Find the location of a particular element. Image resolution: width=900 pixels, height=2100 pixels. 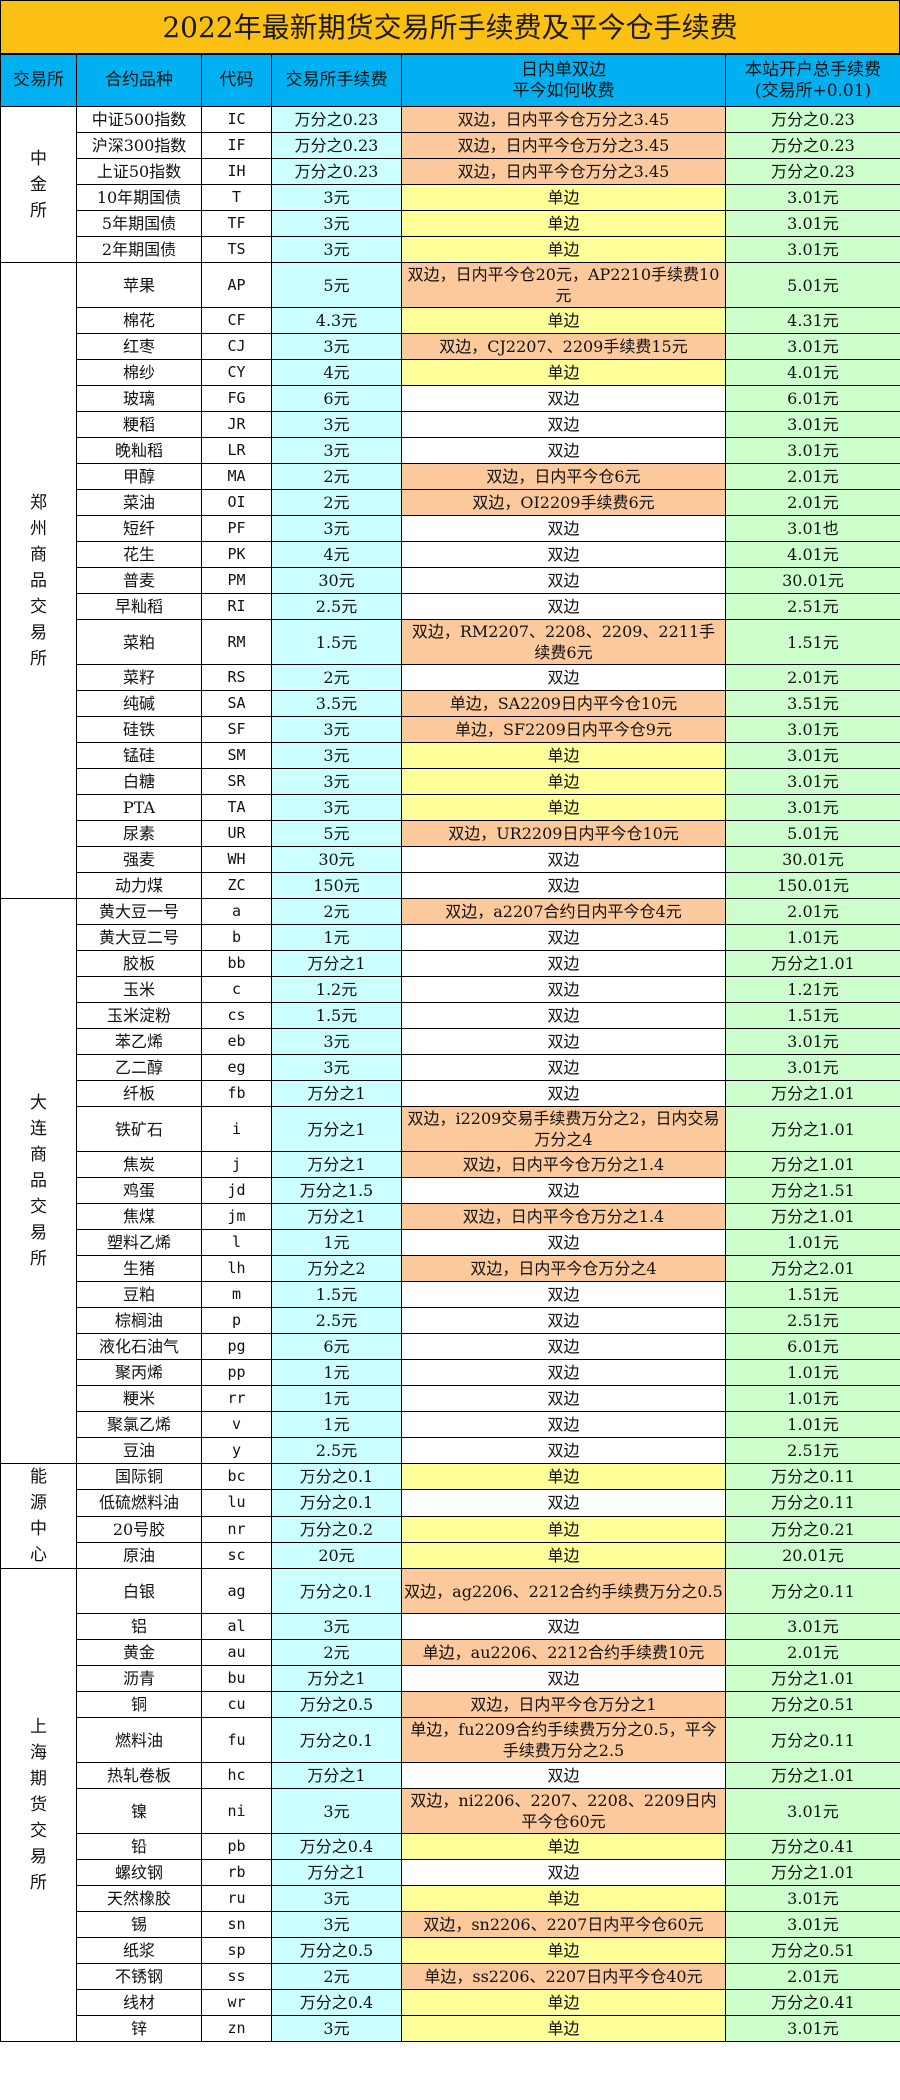

product-code-cell: c is located at coordinates (236, 989).